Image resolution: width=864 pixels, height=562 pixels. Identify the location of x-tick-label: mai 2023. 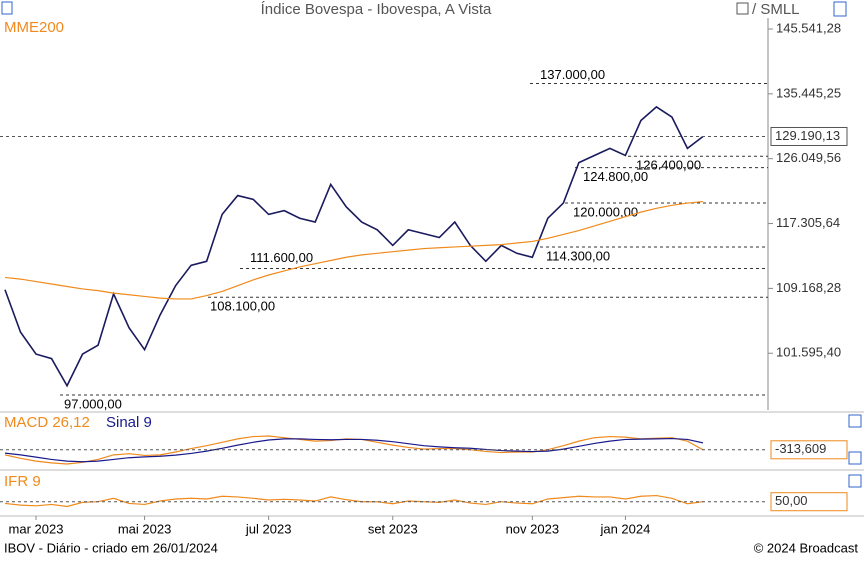
(144, 528).